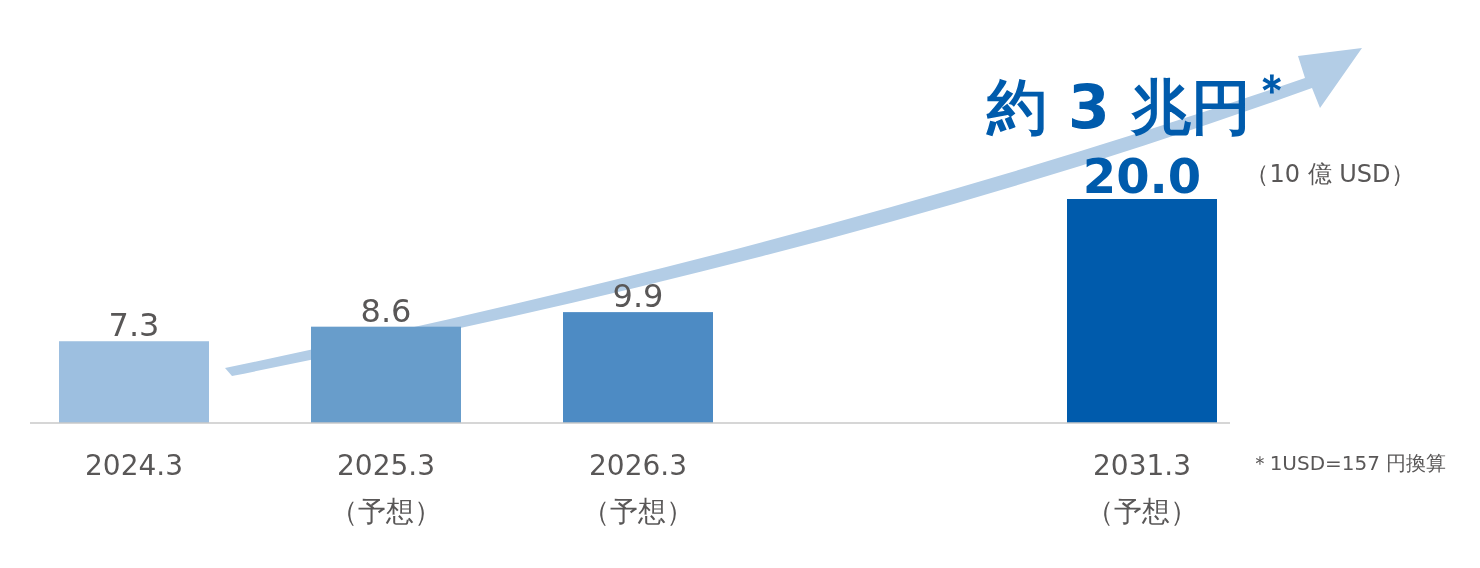 The height and width of the screenshot is (568, 1480). I want to click on data-label: 20.0, so click(1142, 176).